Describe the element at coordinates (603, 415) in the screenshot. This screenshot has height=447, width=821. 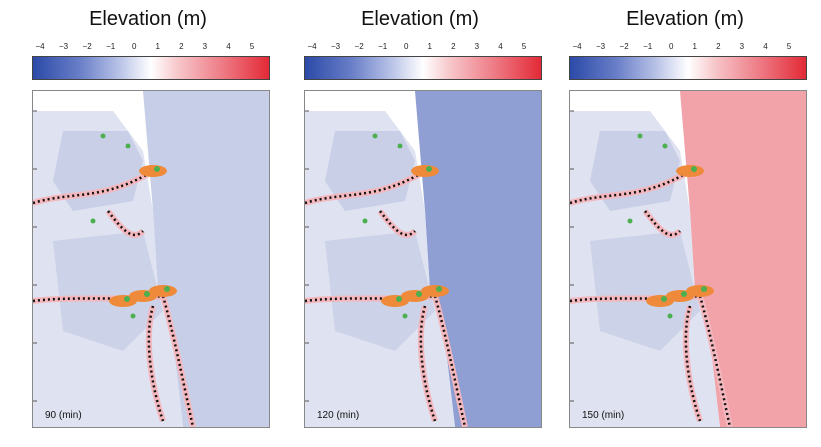
I see `time-label: 150 (min)` at that location.